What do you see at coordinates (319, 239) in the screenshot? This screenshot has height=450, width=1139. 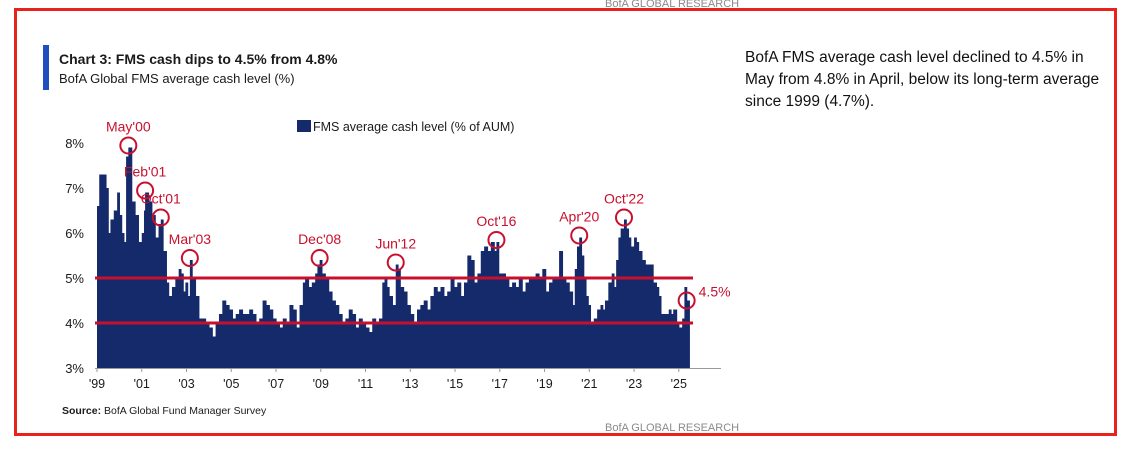 I see `annotation-label: Dec'08` at bounding box center [319, 239].